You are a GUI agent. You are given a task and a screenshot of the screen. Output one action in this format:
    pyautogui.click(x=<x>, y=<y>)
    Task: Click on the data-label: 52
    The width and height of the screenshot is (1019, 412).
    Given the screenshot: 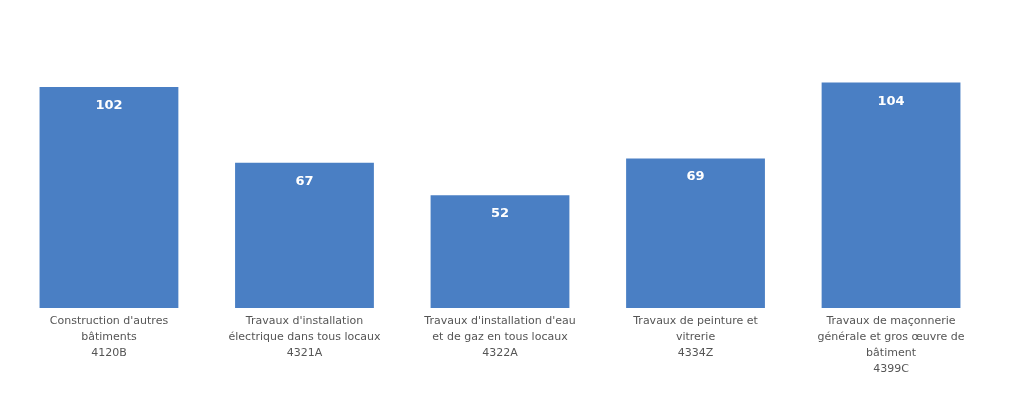 What is the action you would take?
    pyautogui.click(x=500, y=213)
    